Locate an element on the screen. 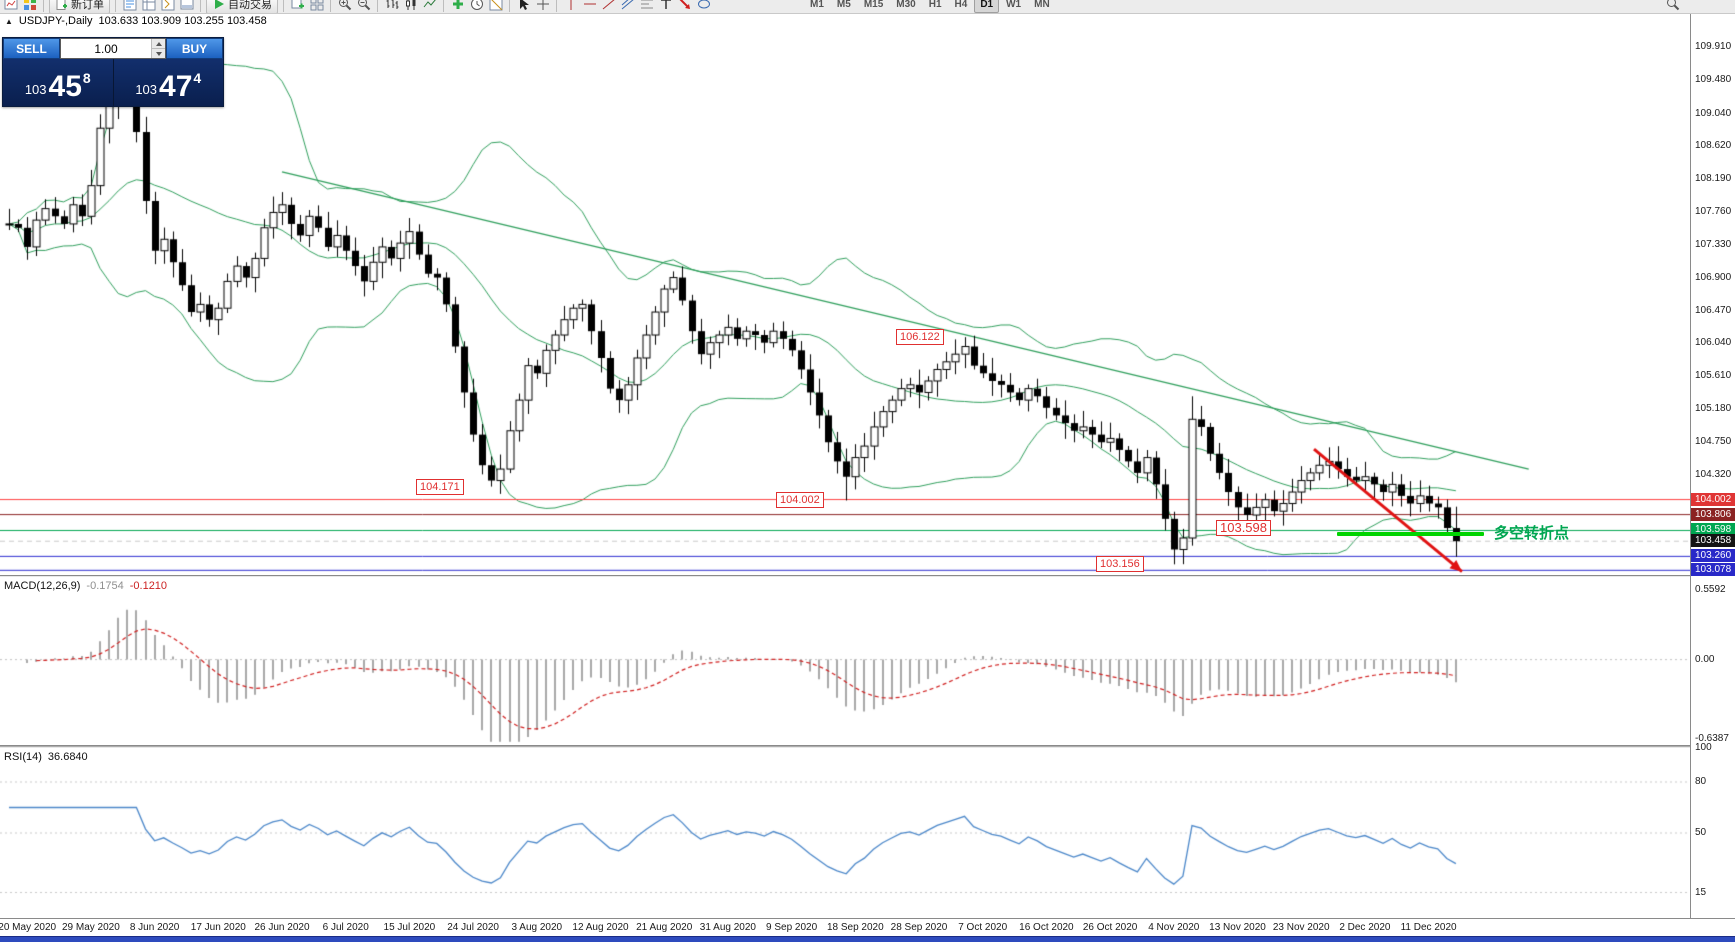 The width and height of the screenshot is (1735, 942). fibonacci-tool-icon is located at coordinates (646, 6).